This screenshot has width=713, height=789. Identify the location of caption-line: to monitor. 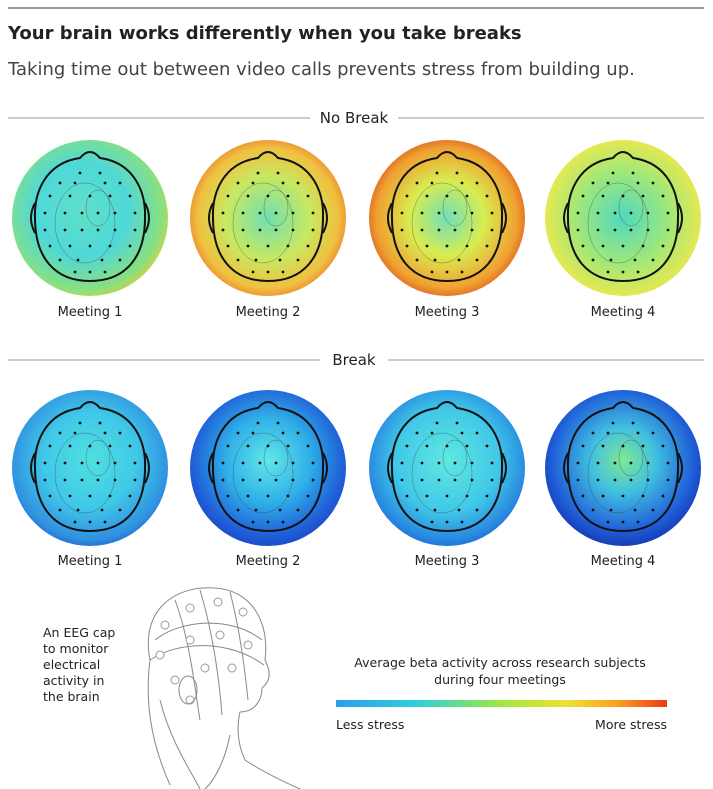
(76, 648).